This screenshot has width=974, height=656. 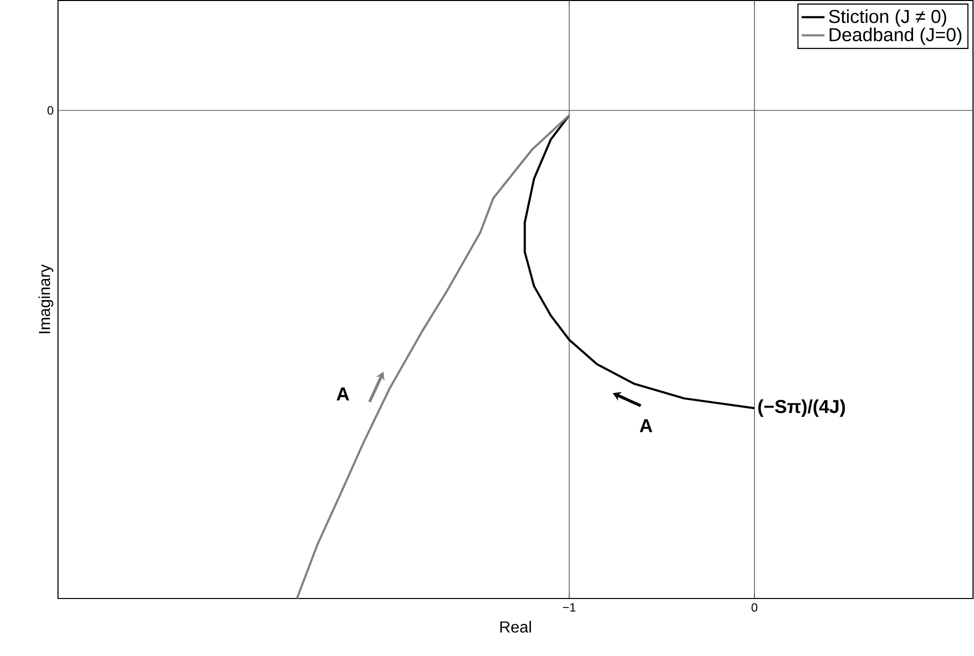 I want to click on legend-label: Stiction (J ≠ 0), so click(x=887, y=19).